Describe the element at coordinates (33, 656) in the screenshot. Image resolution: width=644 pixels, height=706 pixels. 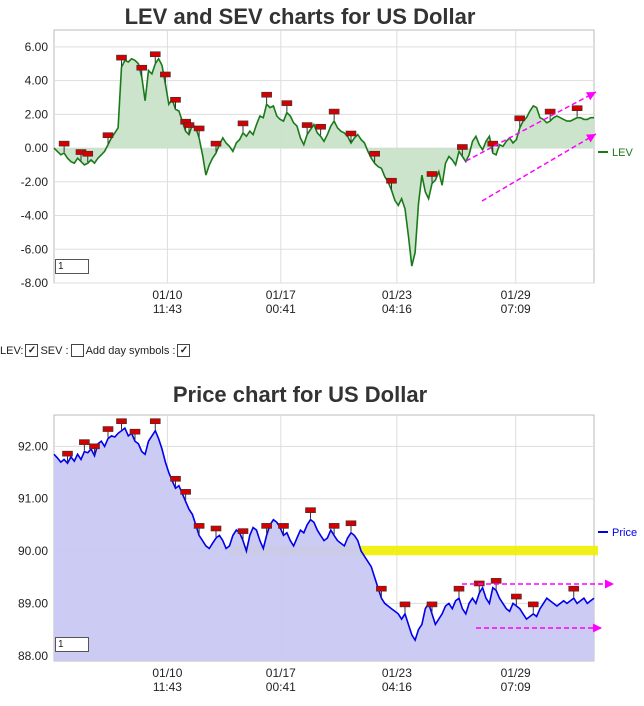
I see `price-y-tick-label: 88.00` at that location.